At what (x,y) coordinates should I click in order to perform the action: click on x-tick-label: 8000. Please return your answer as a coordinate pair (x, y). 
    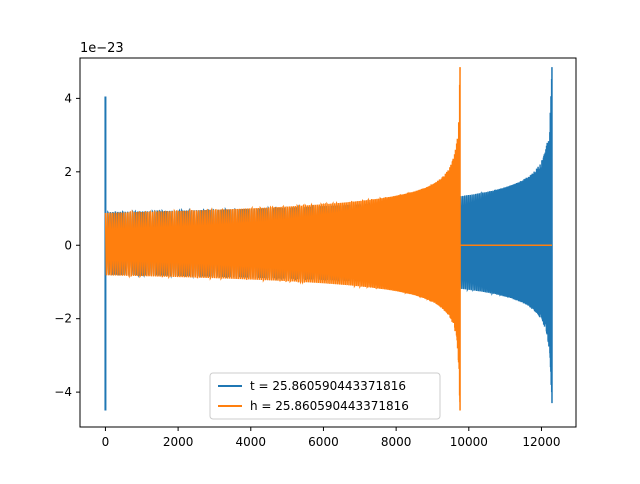
    Looking at the image, I should click on (396, 442).